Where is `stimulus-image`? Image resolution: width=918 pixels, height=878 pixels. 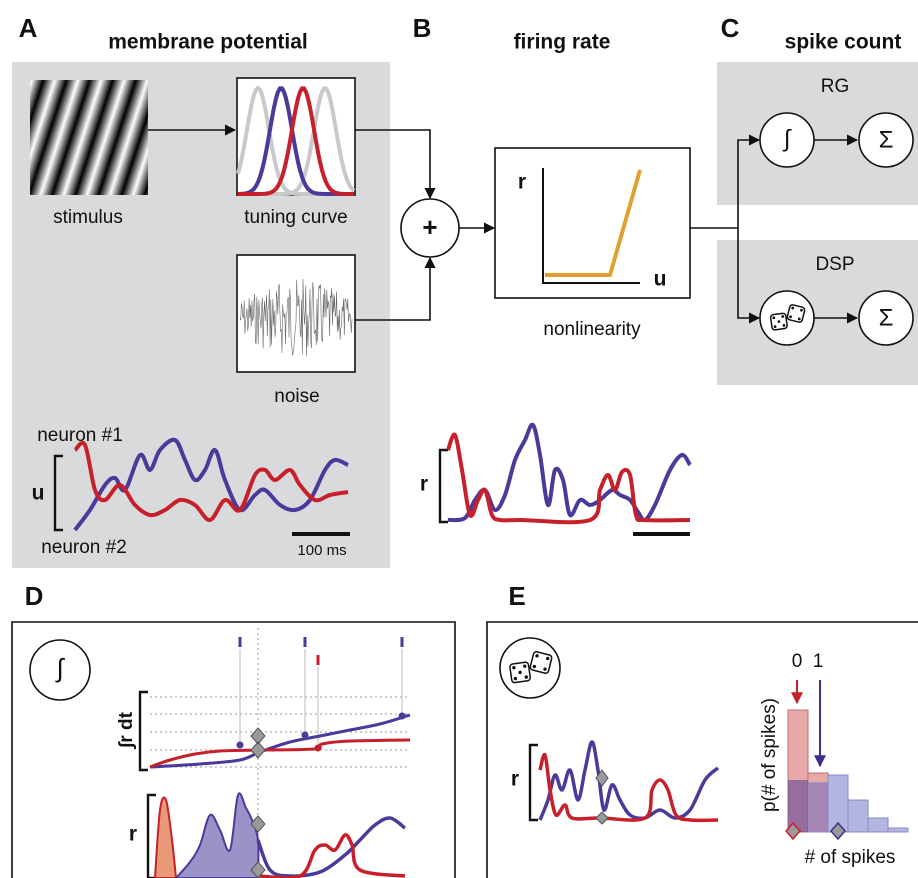 stimulus-image is located at coordinates (89, 137).